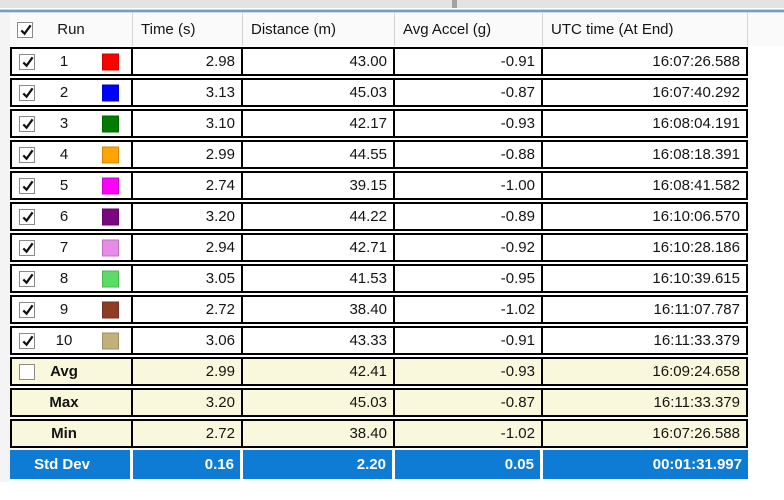 The height and width of the screenshot is (500, 784). Describe the element at coordinates (696, 247) in the screenshot. I see `utc-cell: 16:10:28.186` at that location.